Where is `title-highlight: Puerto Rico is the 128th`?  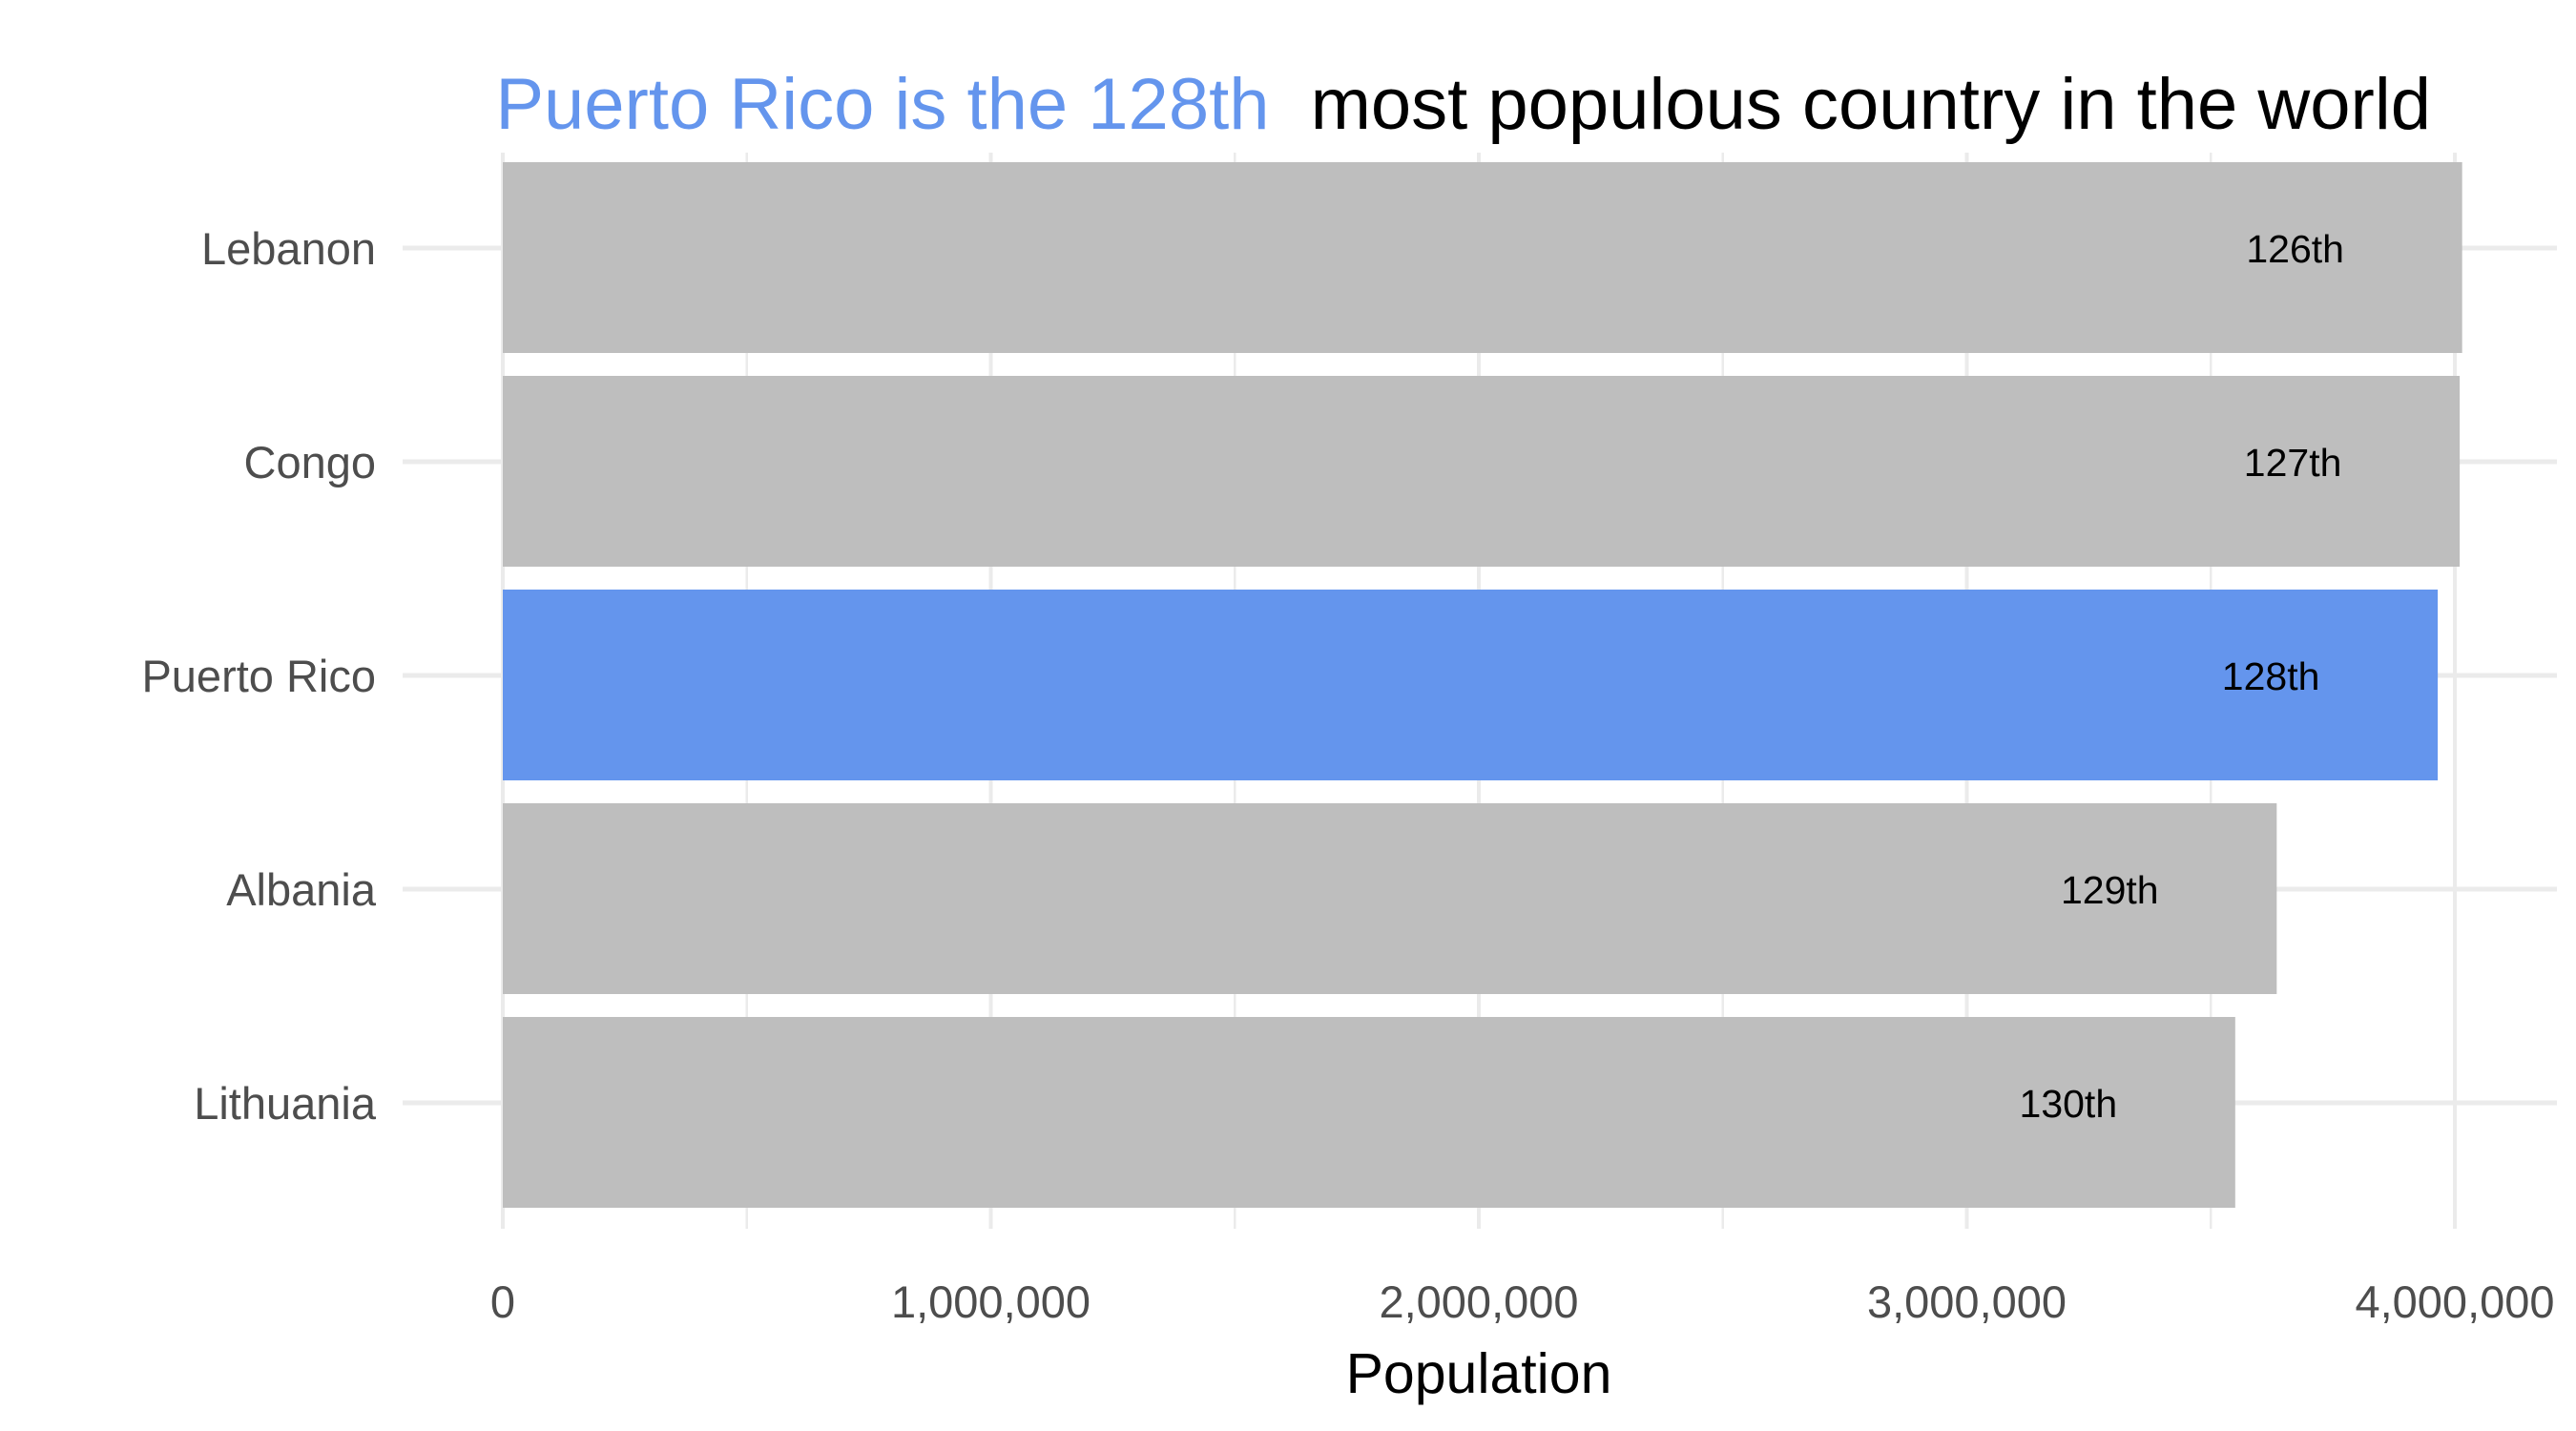 title-highlight: Puerto Rico is the 128th is located at coordinates (882, 104).